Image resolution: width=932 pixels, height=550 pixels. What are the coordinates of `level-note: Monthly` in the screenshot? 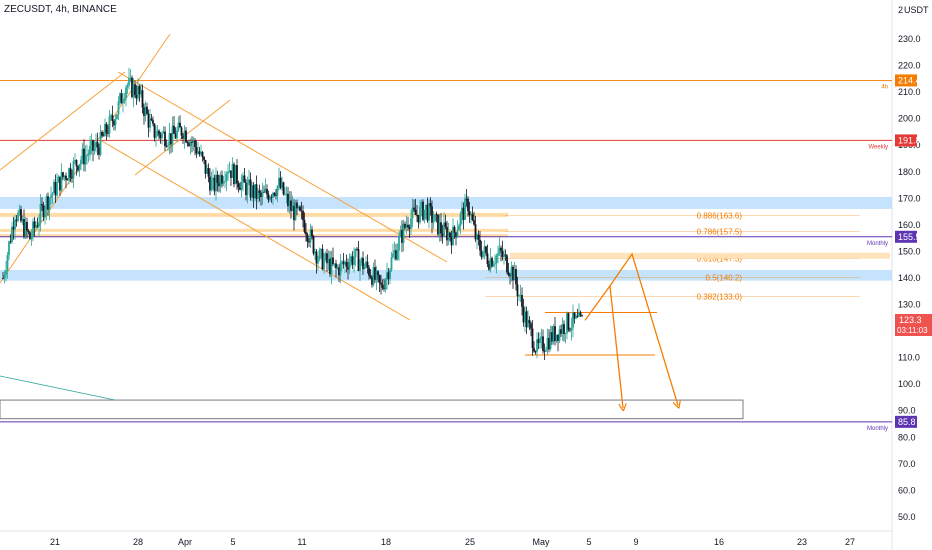 It's located at (877, 244).